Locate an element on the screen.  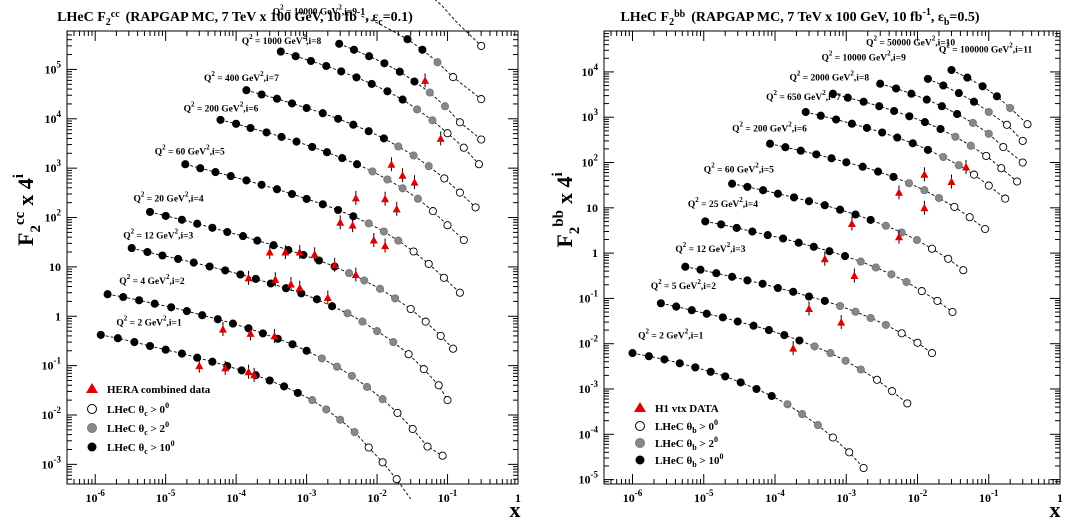
chart-2-y-tick-label: 10⁻³ is located at coordinates (589, 387).